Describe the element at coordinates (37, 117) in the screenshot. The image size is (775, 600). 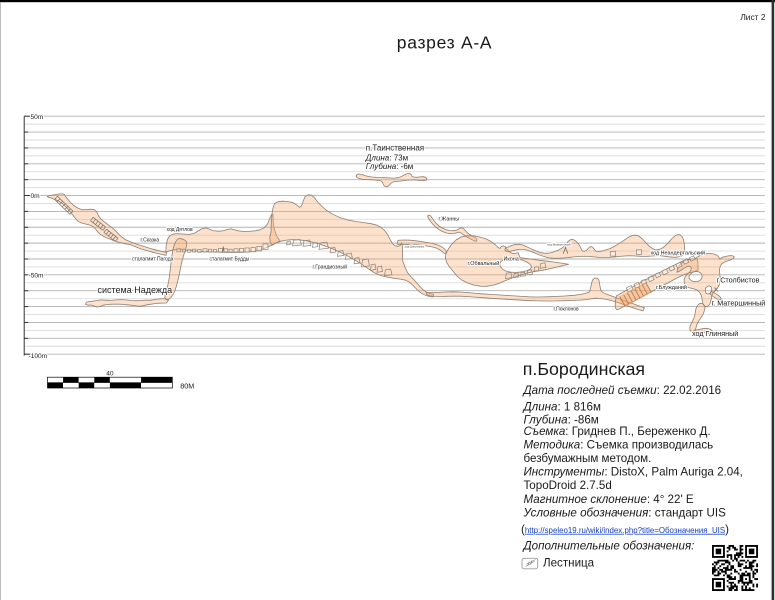
I see `svg-text: 50m` at that location.